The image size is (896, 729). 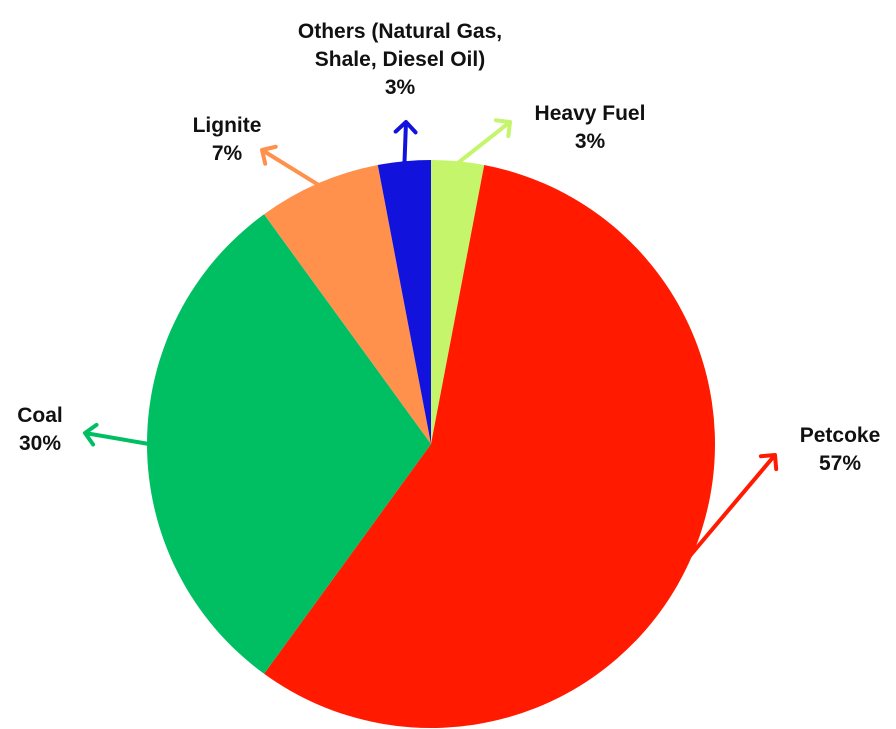 I want to click on slice-label: Petcoke 57%, so click(x=840, y=450).